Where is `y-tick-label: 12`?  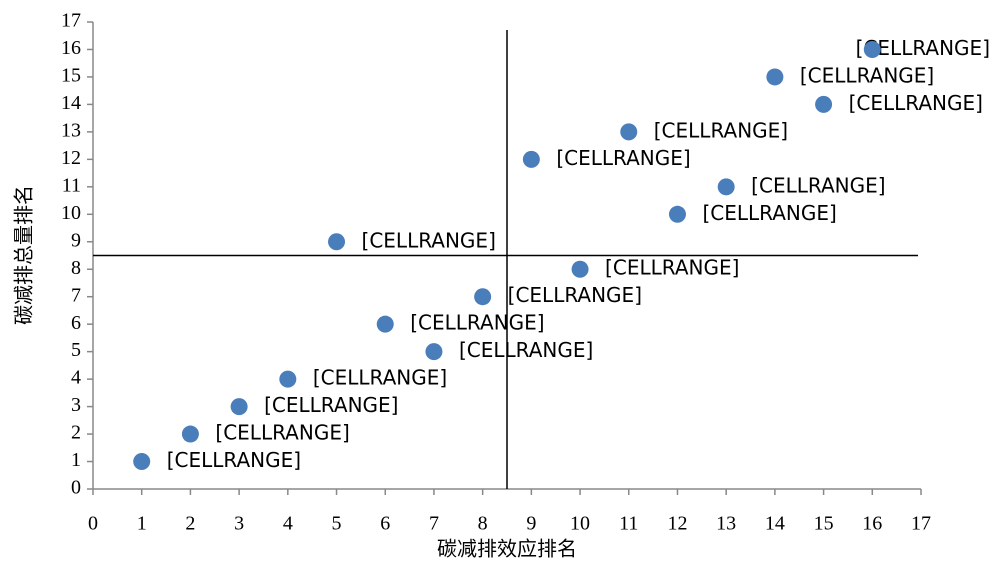
y-tick-label: 12 is located at coordinates (71, 158).